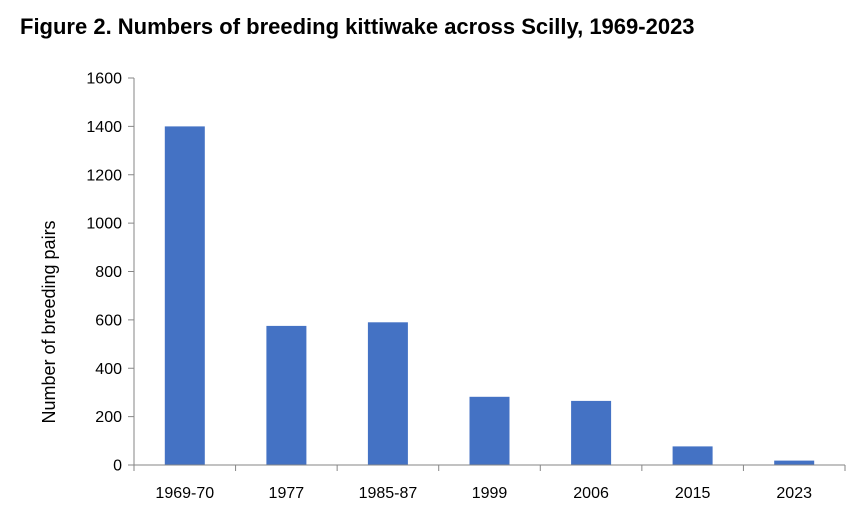 Image resolution: width=868 pixels, height=521 pixels. I want to click on y-tick-label: 800, so click(108, 272).